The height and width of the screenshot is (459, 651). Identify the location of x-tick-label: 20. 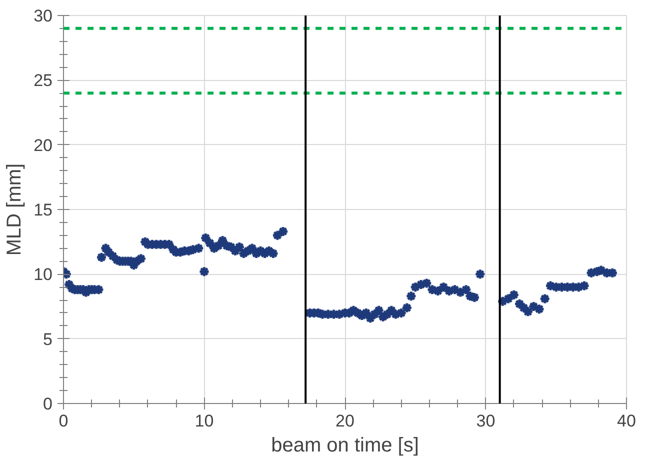
(345, 421).